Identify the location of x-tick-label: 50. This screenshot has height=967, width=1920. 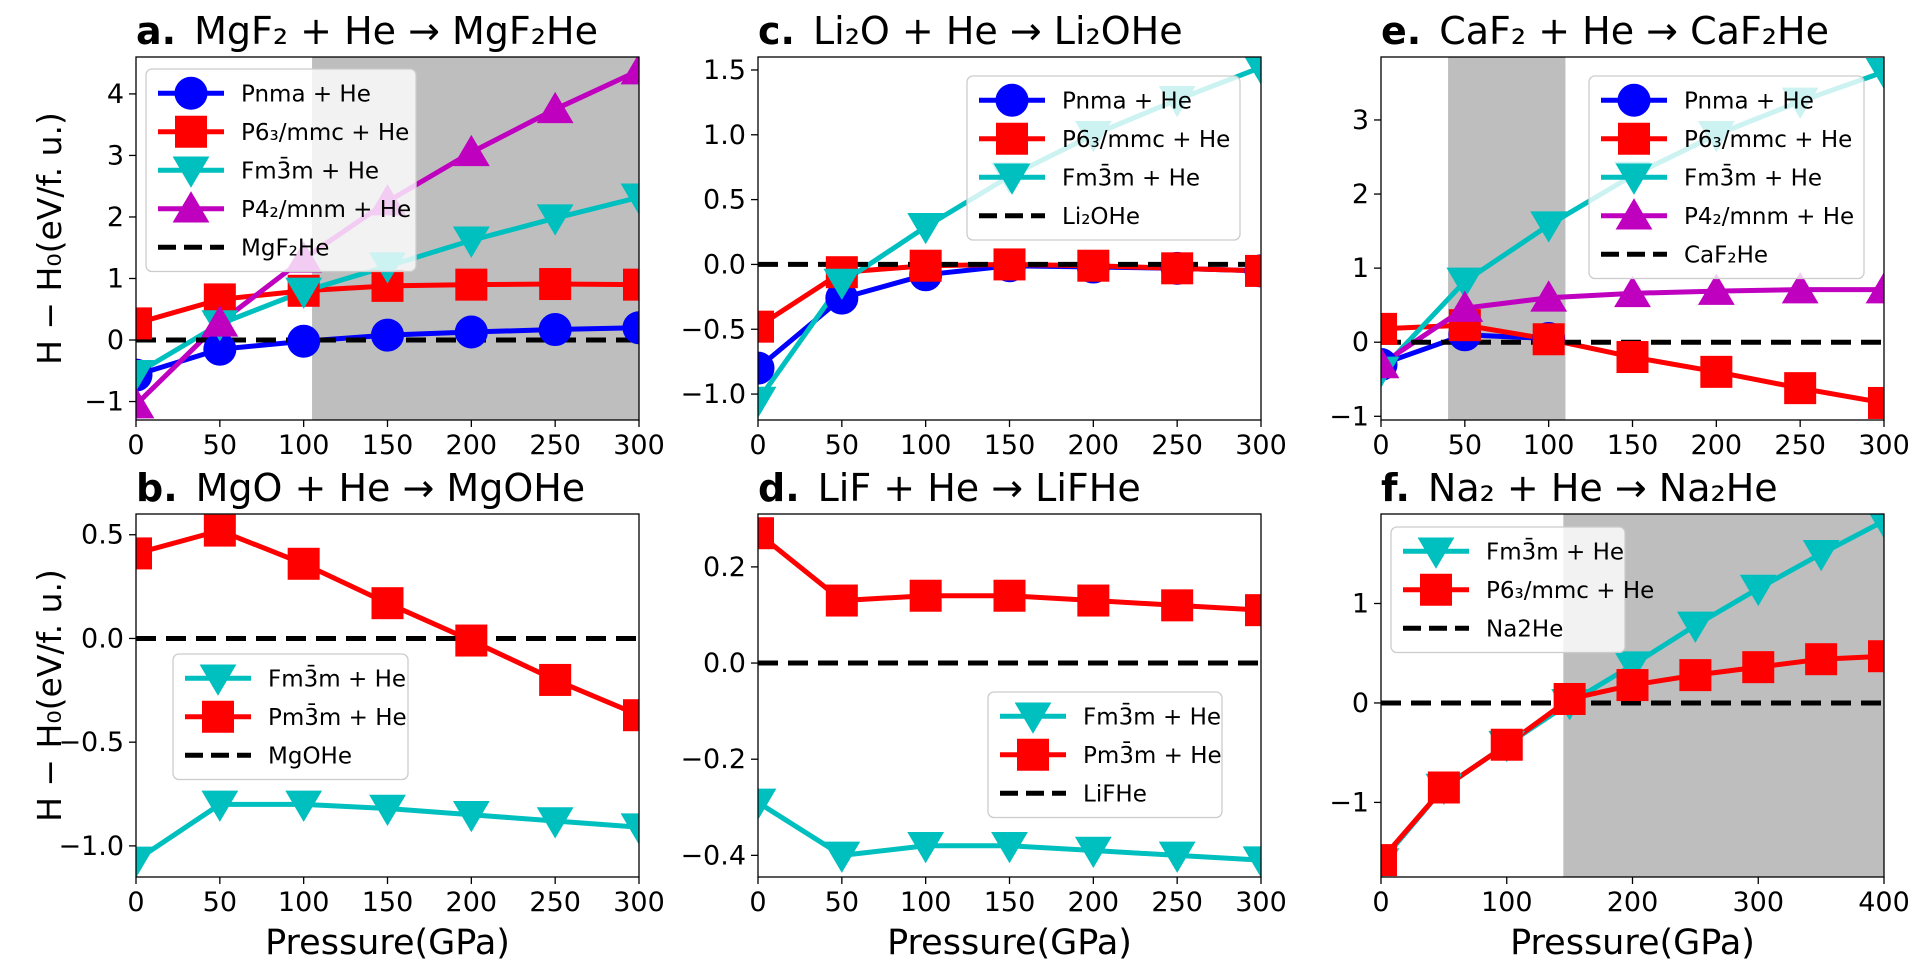
(1465, 445).